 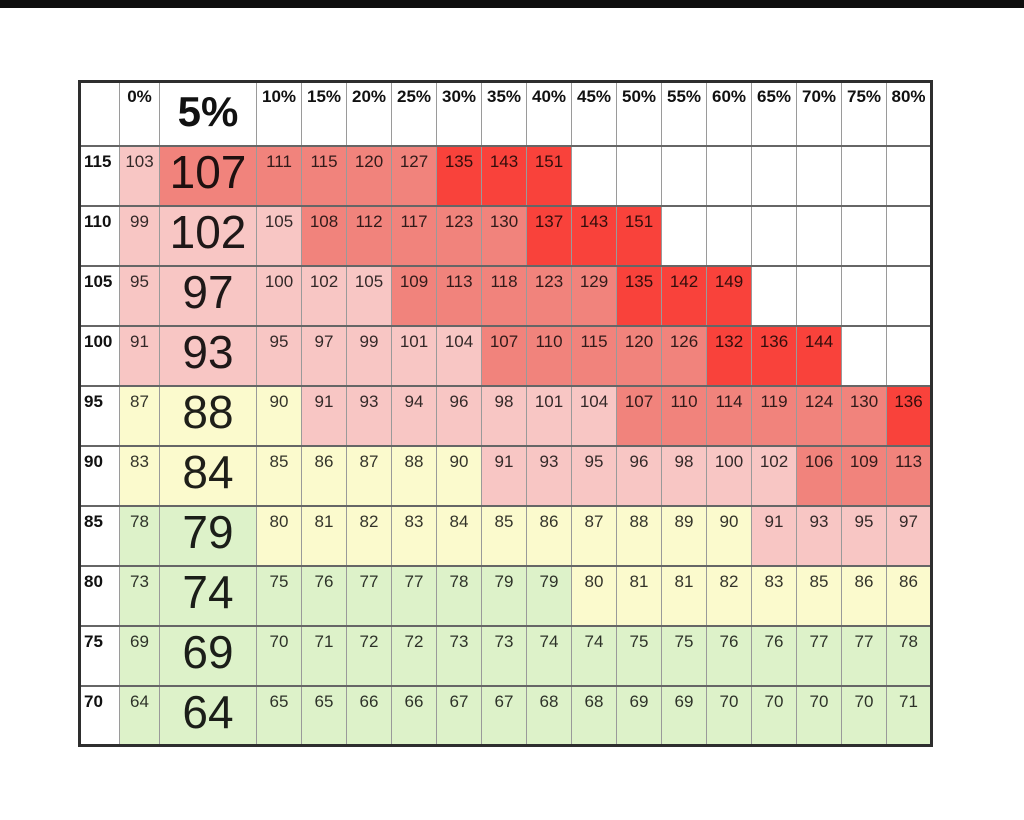 What do you see at coordinates (549, 655) in the screenshot?
I see `value-cell: 74` at bounding box center [549, 655].